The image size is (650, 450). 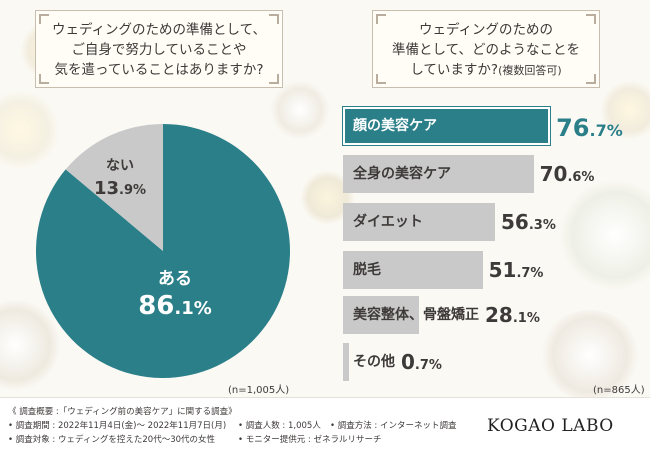 I want to click on bar-value: 0.7%, so click(x=421, y=362).